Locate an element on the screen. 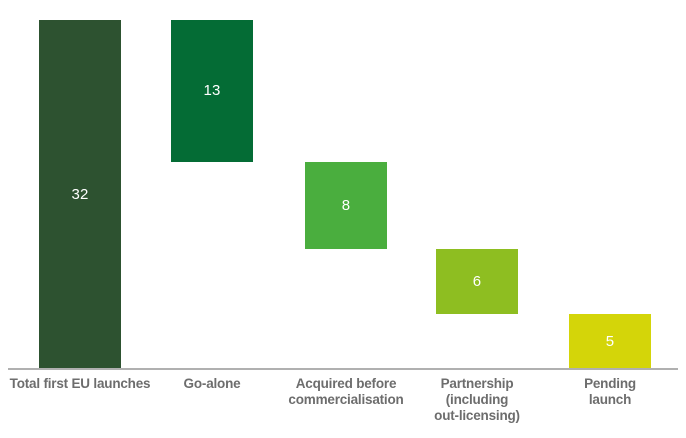  waterfall-bar: 5 is located at coordinates (610, 341).